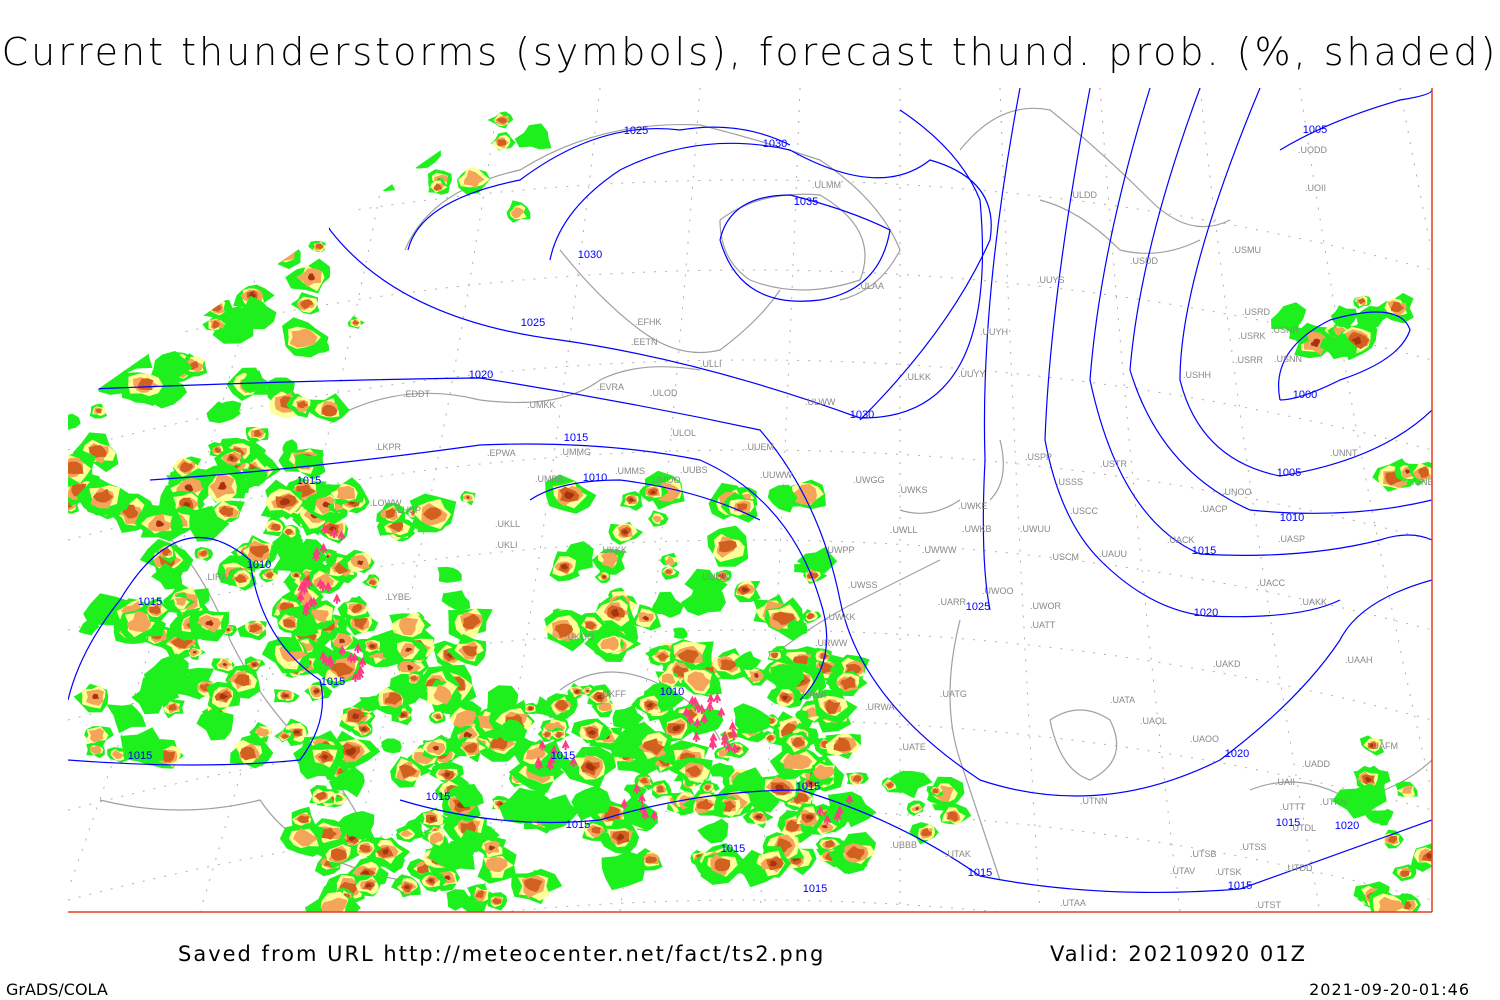  What do you see at coordinates (1316, 764) in the screenshot?
I see `station-label: .UADD` at bounding box center [1316, 764].